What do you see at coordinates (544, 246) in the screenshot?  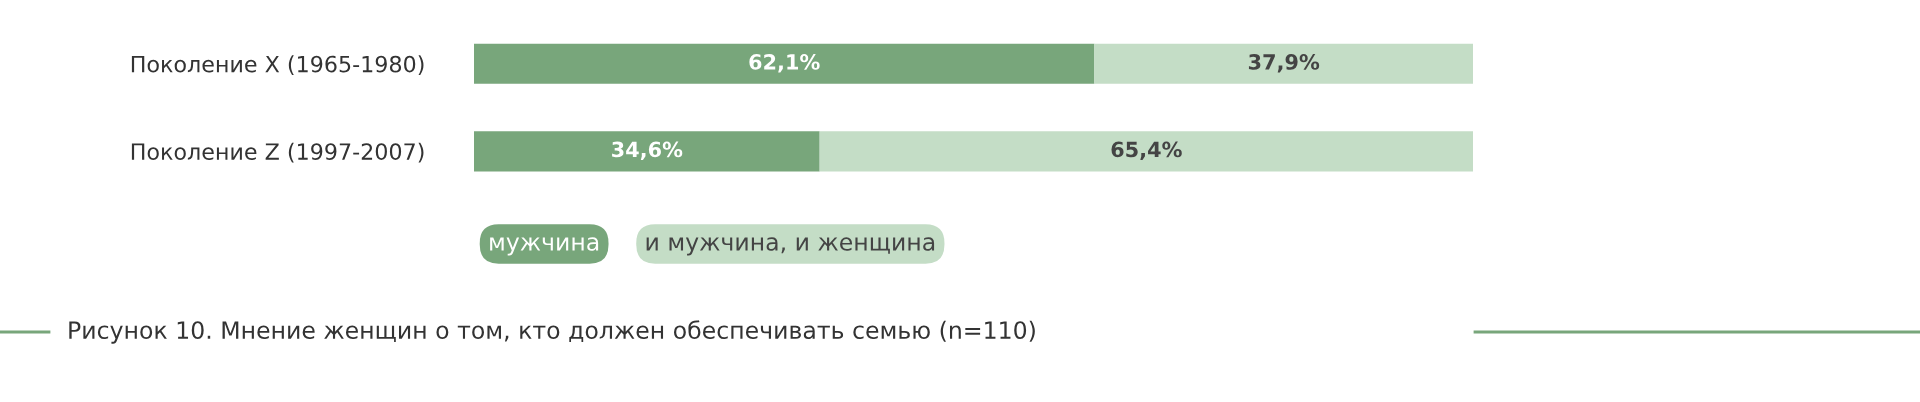 I see `text: мужчина` at bounding box center [544, 246].